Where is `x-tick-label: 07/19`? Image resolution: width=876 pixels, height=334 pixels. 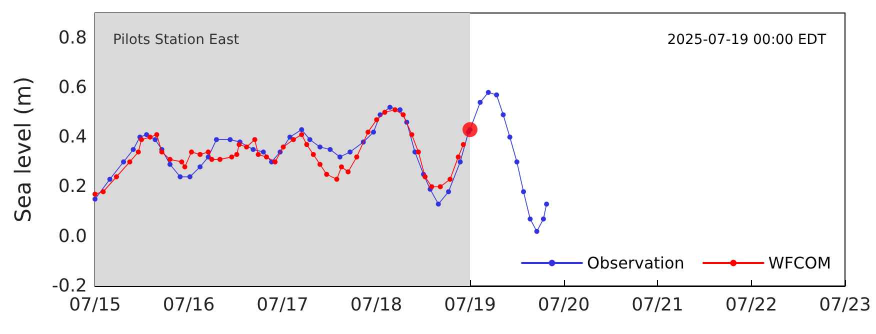 x-tick-label: 07/19 is located at coordinates (470, 305).